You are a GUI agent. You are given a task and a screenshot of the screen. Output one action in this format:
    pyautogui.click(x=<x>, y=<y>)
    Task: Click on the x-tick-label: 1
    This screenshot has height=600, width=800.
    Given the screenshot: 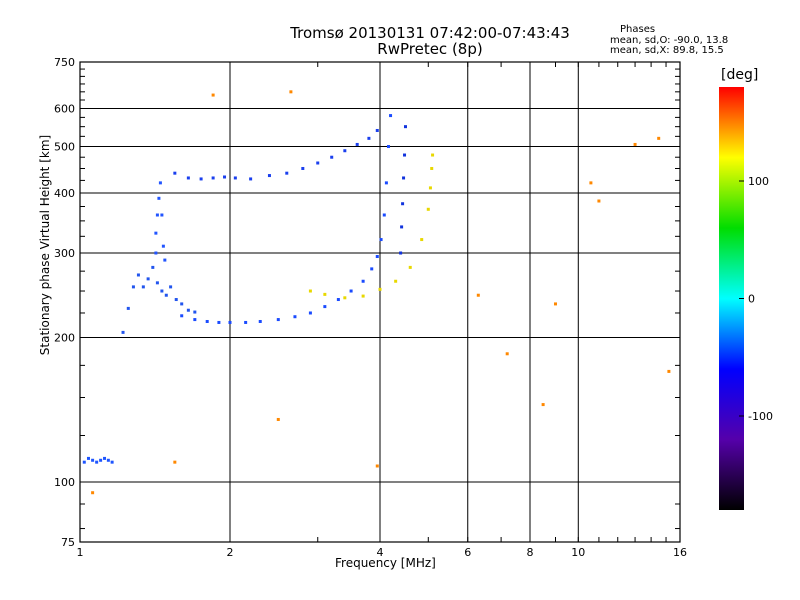 What is the action you would take?
    pyautogui.click(x=80, y=552)
    